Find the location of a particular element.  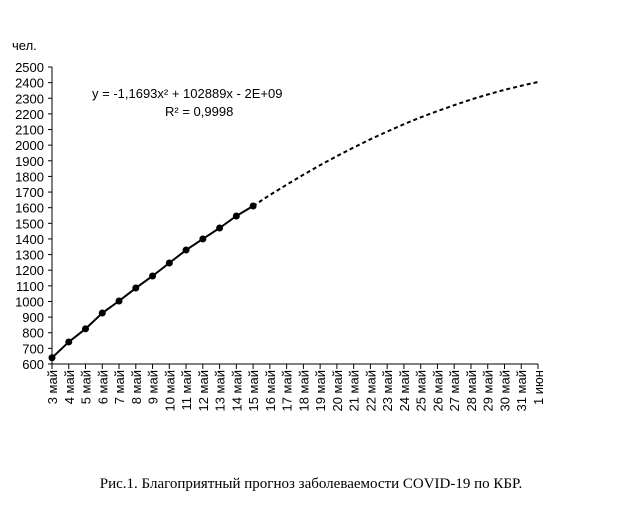

x-tick-label: 5 май is located at coordinates (86, 387).